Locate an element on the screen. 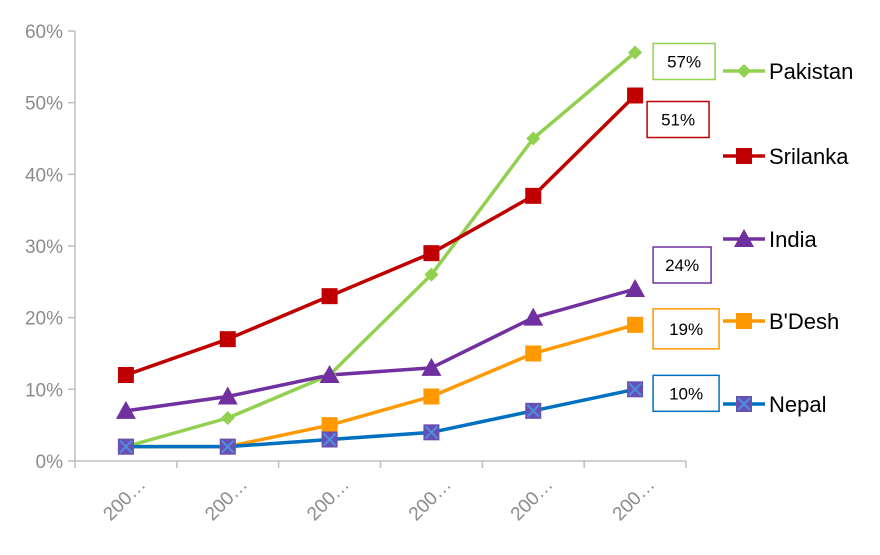  data-label-3: 19% is located at coordinates (686, 329).